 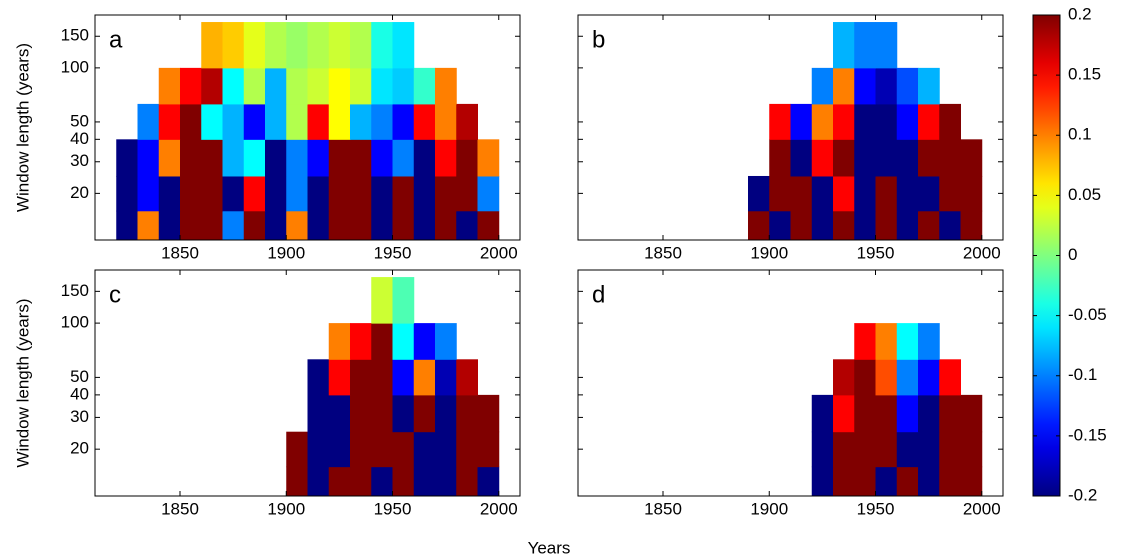 What do you see at coordinates (1046, 255) in the screenshot?
I see `colorbar` at bounding box center [1046, 255].